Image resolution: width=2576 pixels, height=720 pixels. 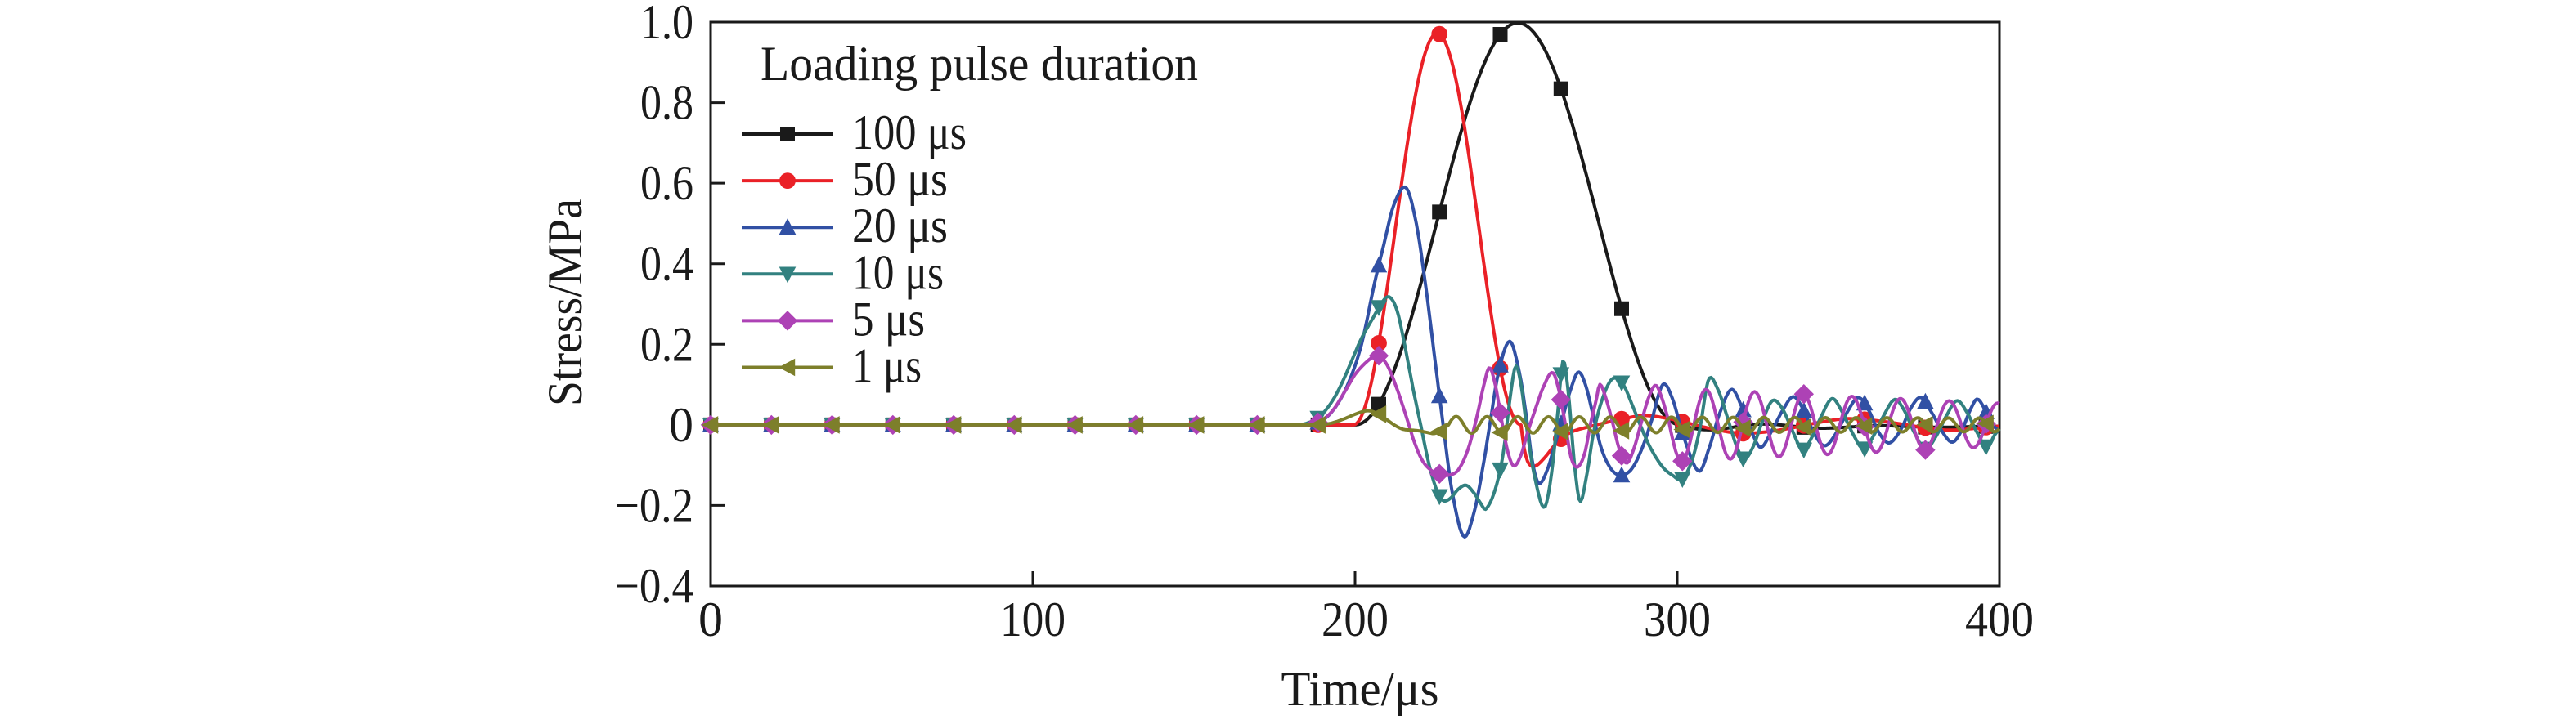 I want to click on svg-text: Stress/MPa, so click(x=565, y=302).